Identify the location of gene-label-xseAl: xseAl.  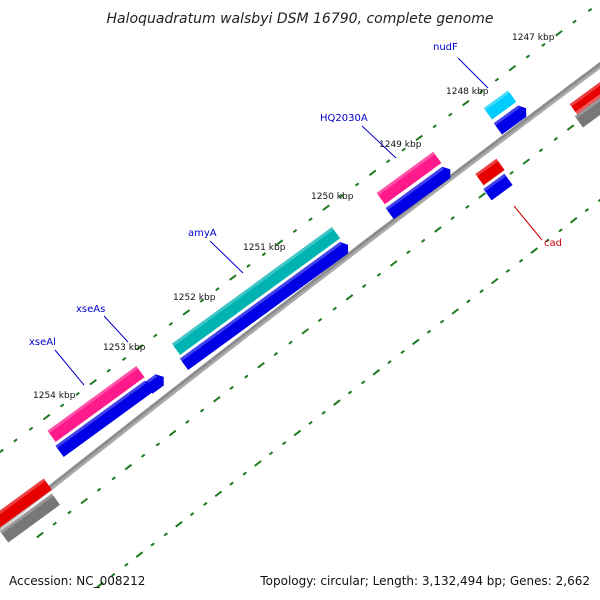
(42, 342).